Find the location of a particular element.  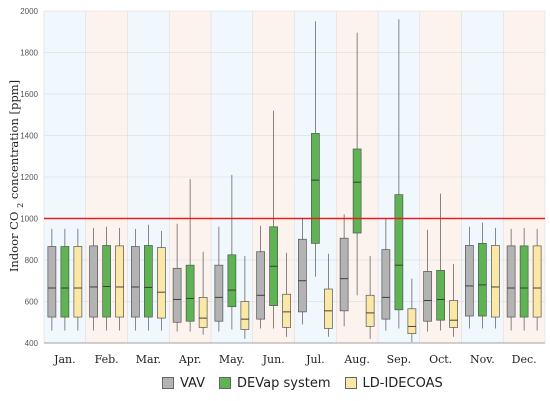

y-tick-labels: 400 600 800 1000 1200 1400 1600 1800 2000 is located at coordinates (29, 177).